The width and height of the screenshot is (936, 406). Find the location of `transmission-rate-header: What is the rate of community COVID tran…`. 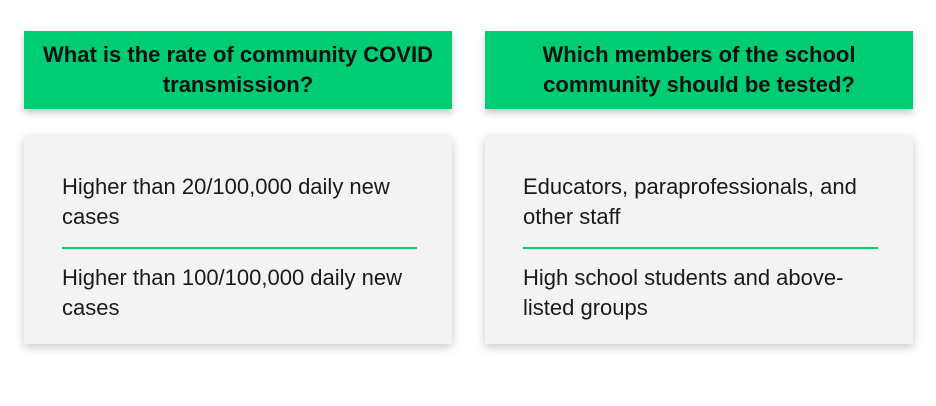

transmission-rate-header: What is the rate of community COVID tran… is located at coordinates (238, 70).